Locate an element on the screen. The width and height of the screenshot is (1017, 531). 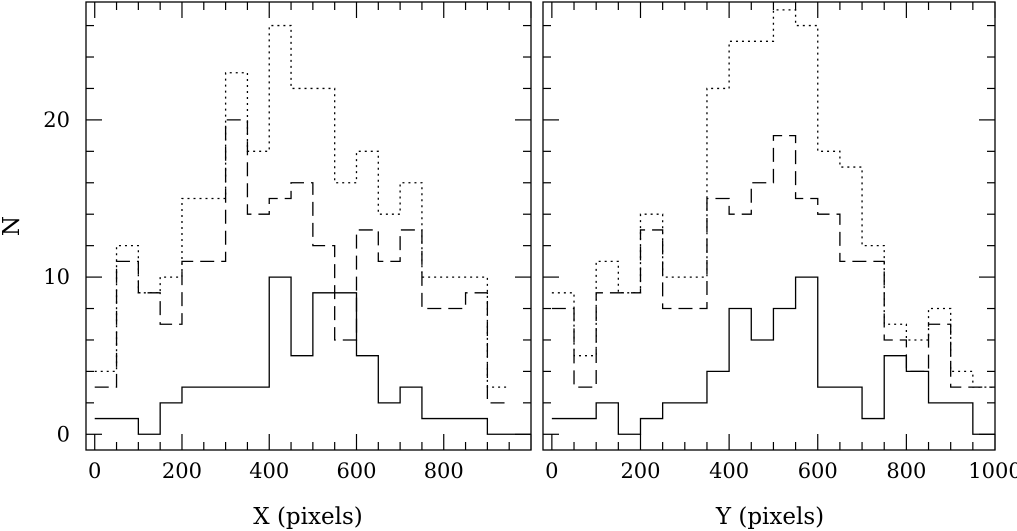
x-tick-labels: 0 200 400 600 800 is located at coordinates (276, 471).